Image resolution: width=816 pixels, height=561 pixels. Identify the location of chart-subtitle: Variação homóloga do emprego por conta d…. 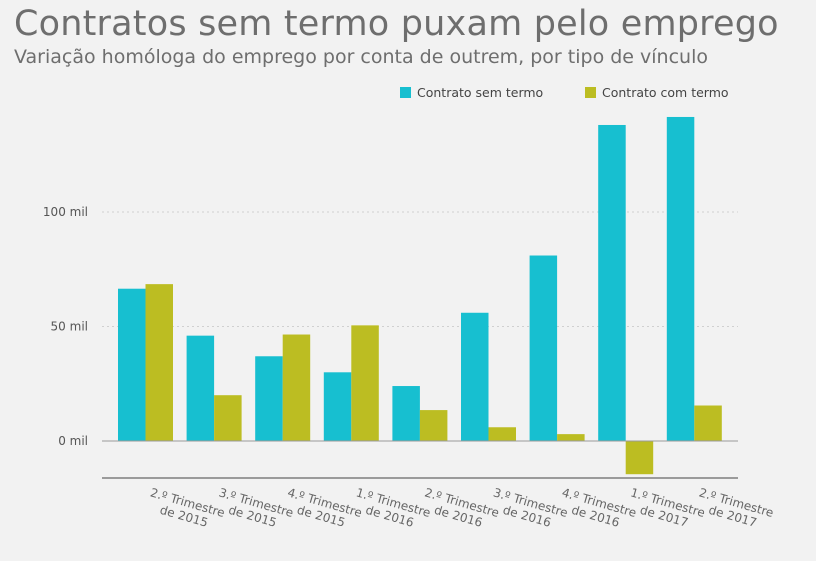
(361, 57).